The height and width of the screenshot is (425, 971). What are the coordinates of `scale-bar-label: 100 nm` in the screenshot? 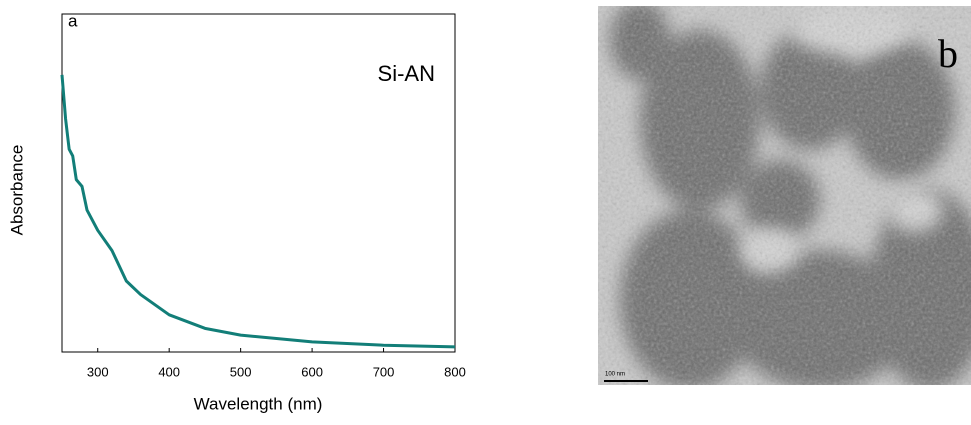 It's located at (615, 375).